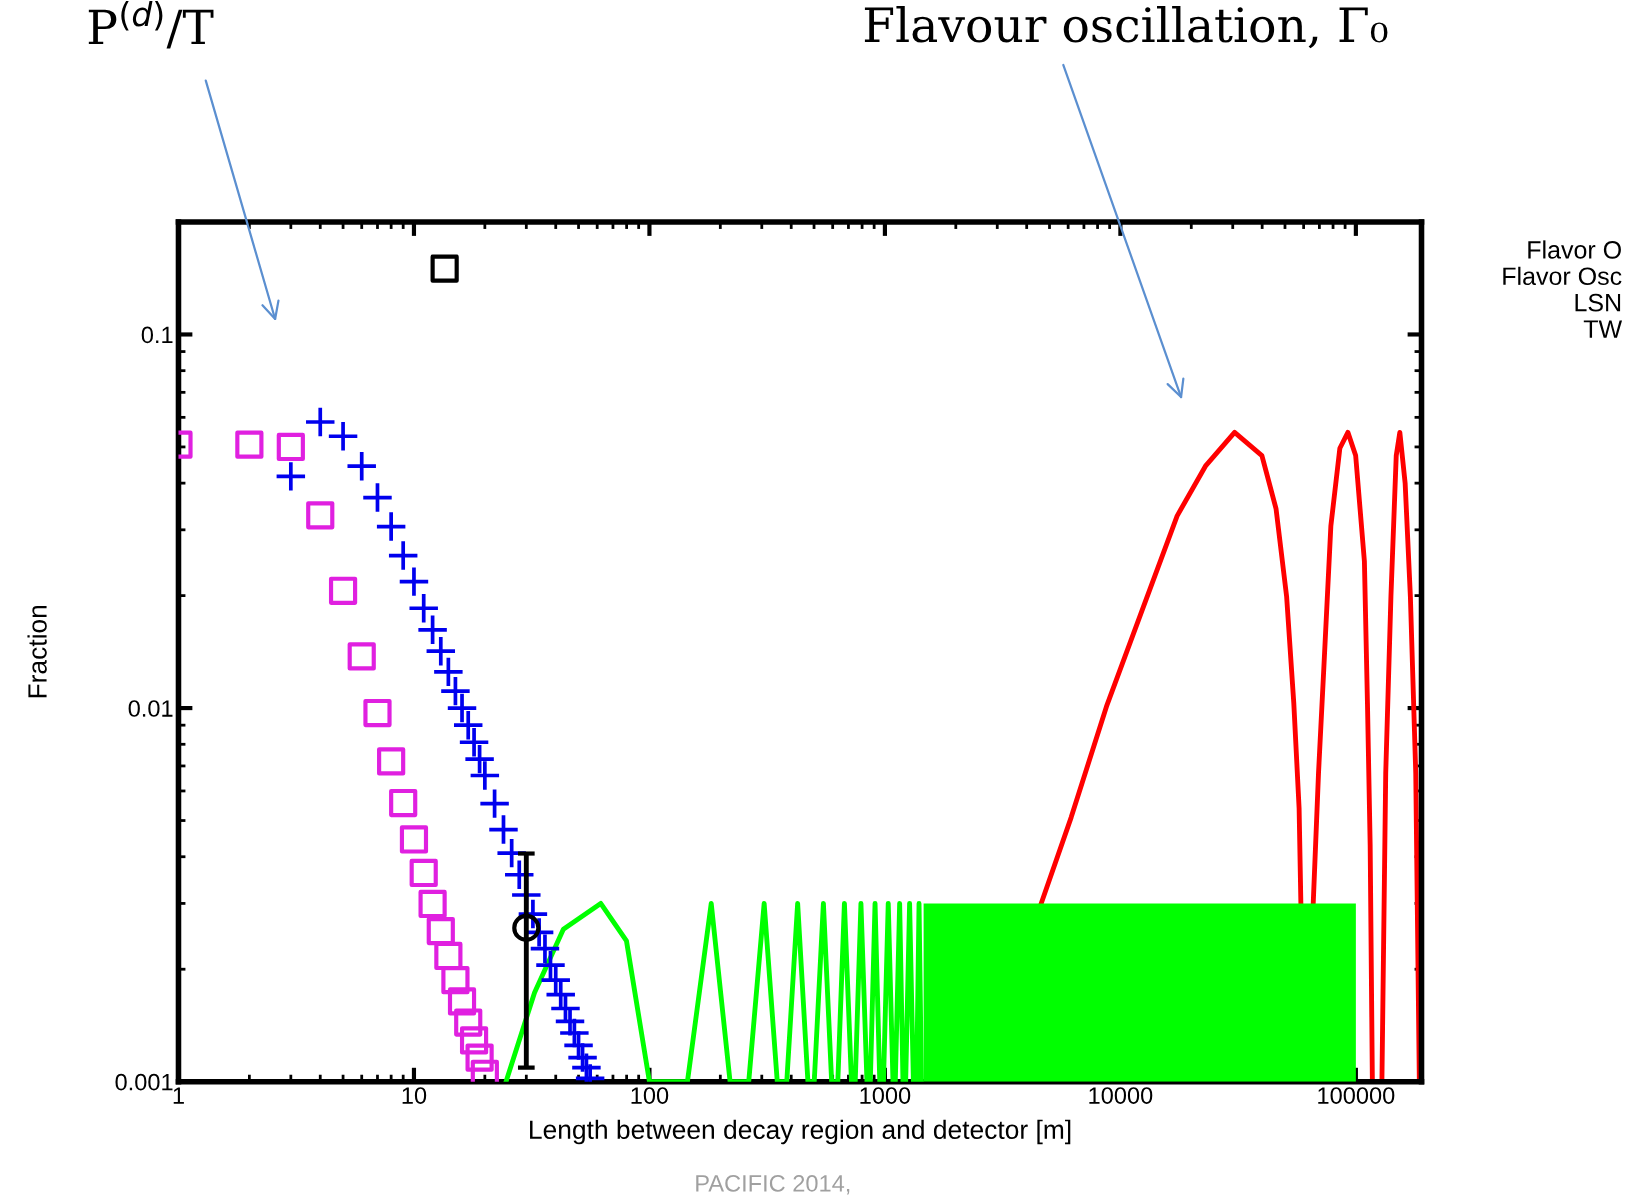  What do you see at coordinates (1121, 1095) in the screenshot?
I see `x-tick-label: 10000` at bounding box center [1121, 1095].